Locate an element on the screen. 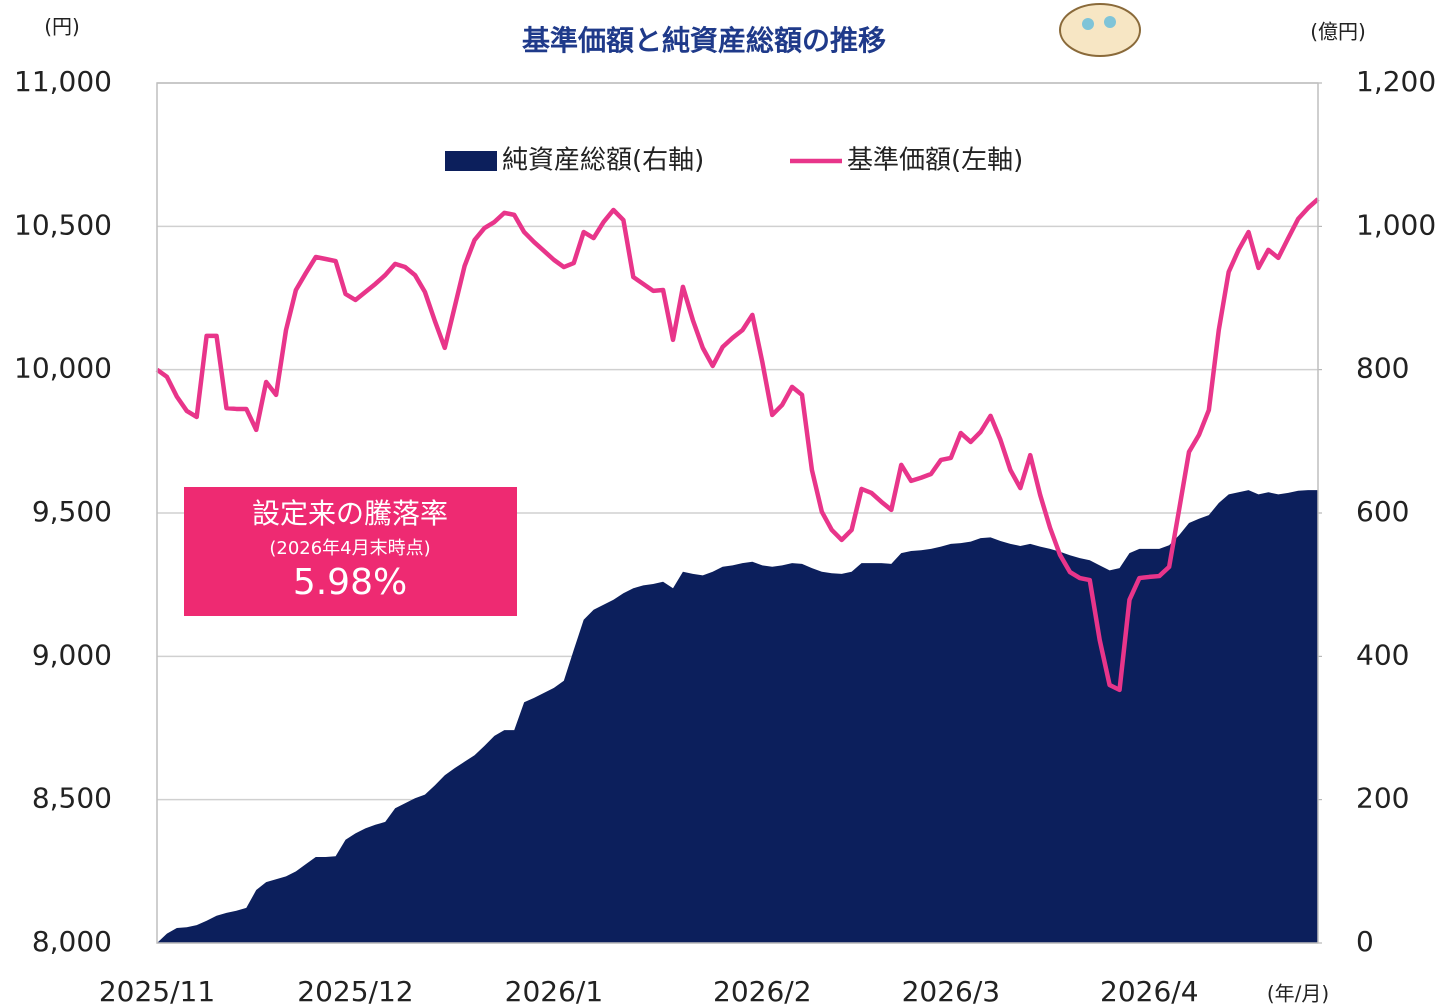  y2-tick-label: 400 is located at coordinates (1382, 654).